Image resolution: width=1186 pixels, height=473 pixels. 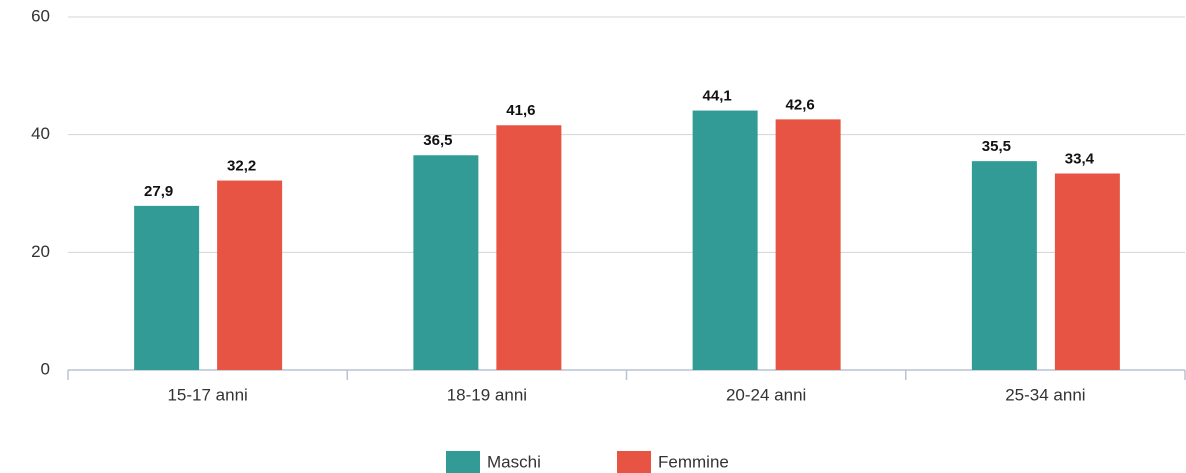 I want to click on value-label: 35,5, so click(x=996, y=146).